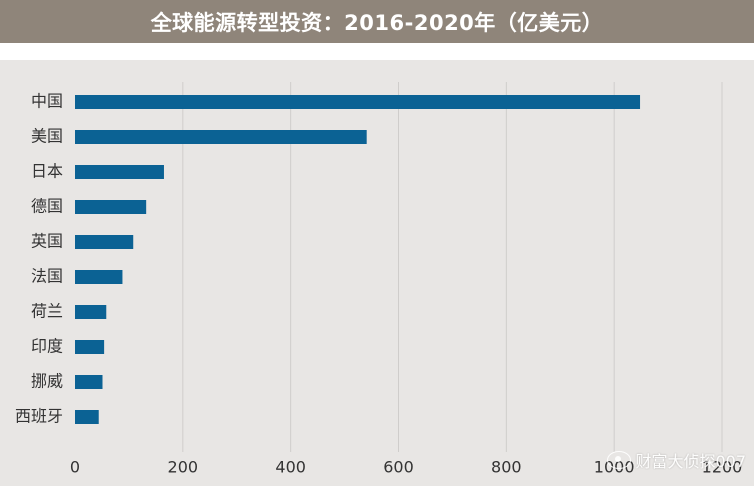 The height and width of the screenshot is (486, 754). Describe the element at coordinates (506, 467) in the screenshot. I see `x-tick-label: 800` at that location.